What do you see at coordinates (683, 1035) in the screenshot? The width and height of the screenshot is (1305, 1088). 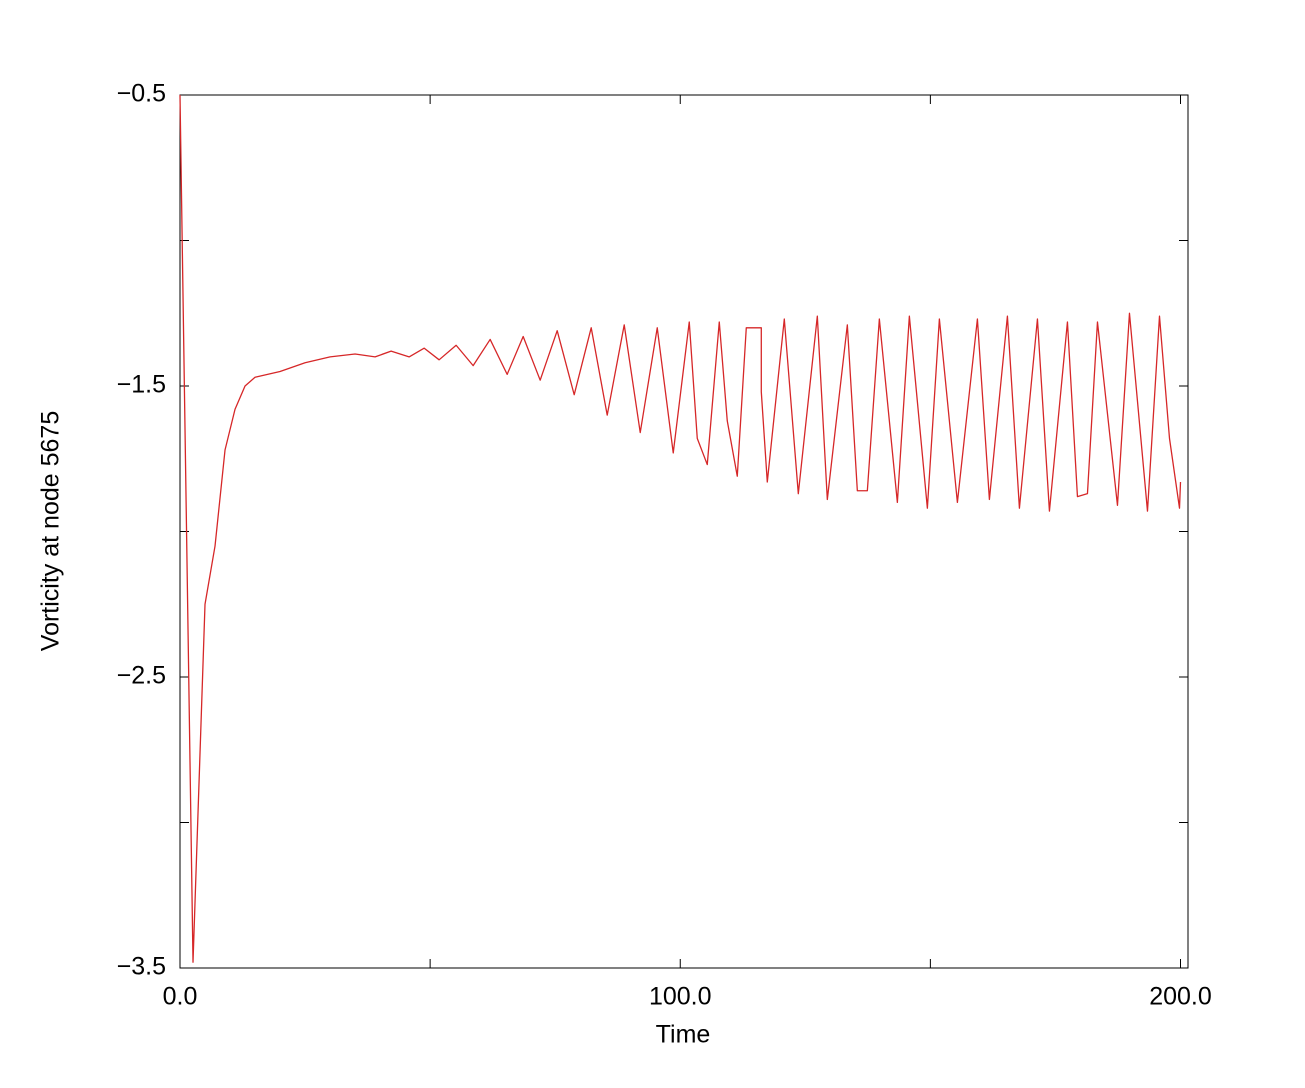 I see `x-axis-label: Time` at bounding box center [683, 1035].